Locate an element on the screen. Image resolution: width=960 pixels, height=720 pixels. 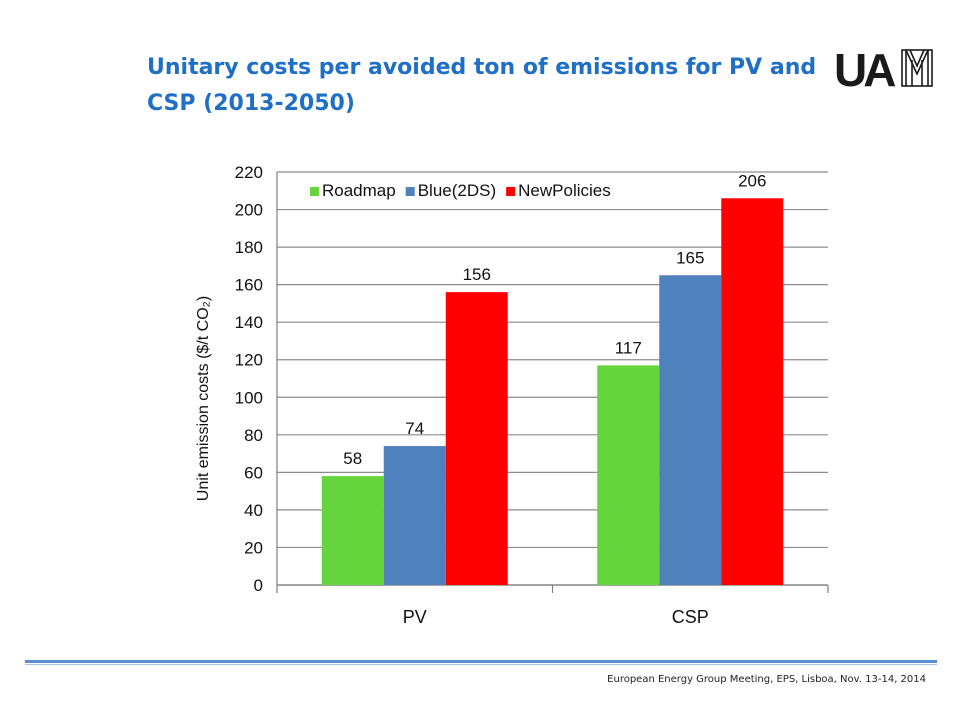
legend-label: Blue(2DS) is located at coordinates (457, 190).